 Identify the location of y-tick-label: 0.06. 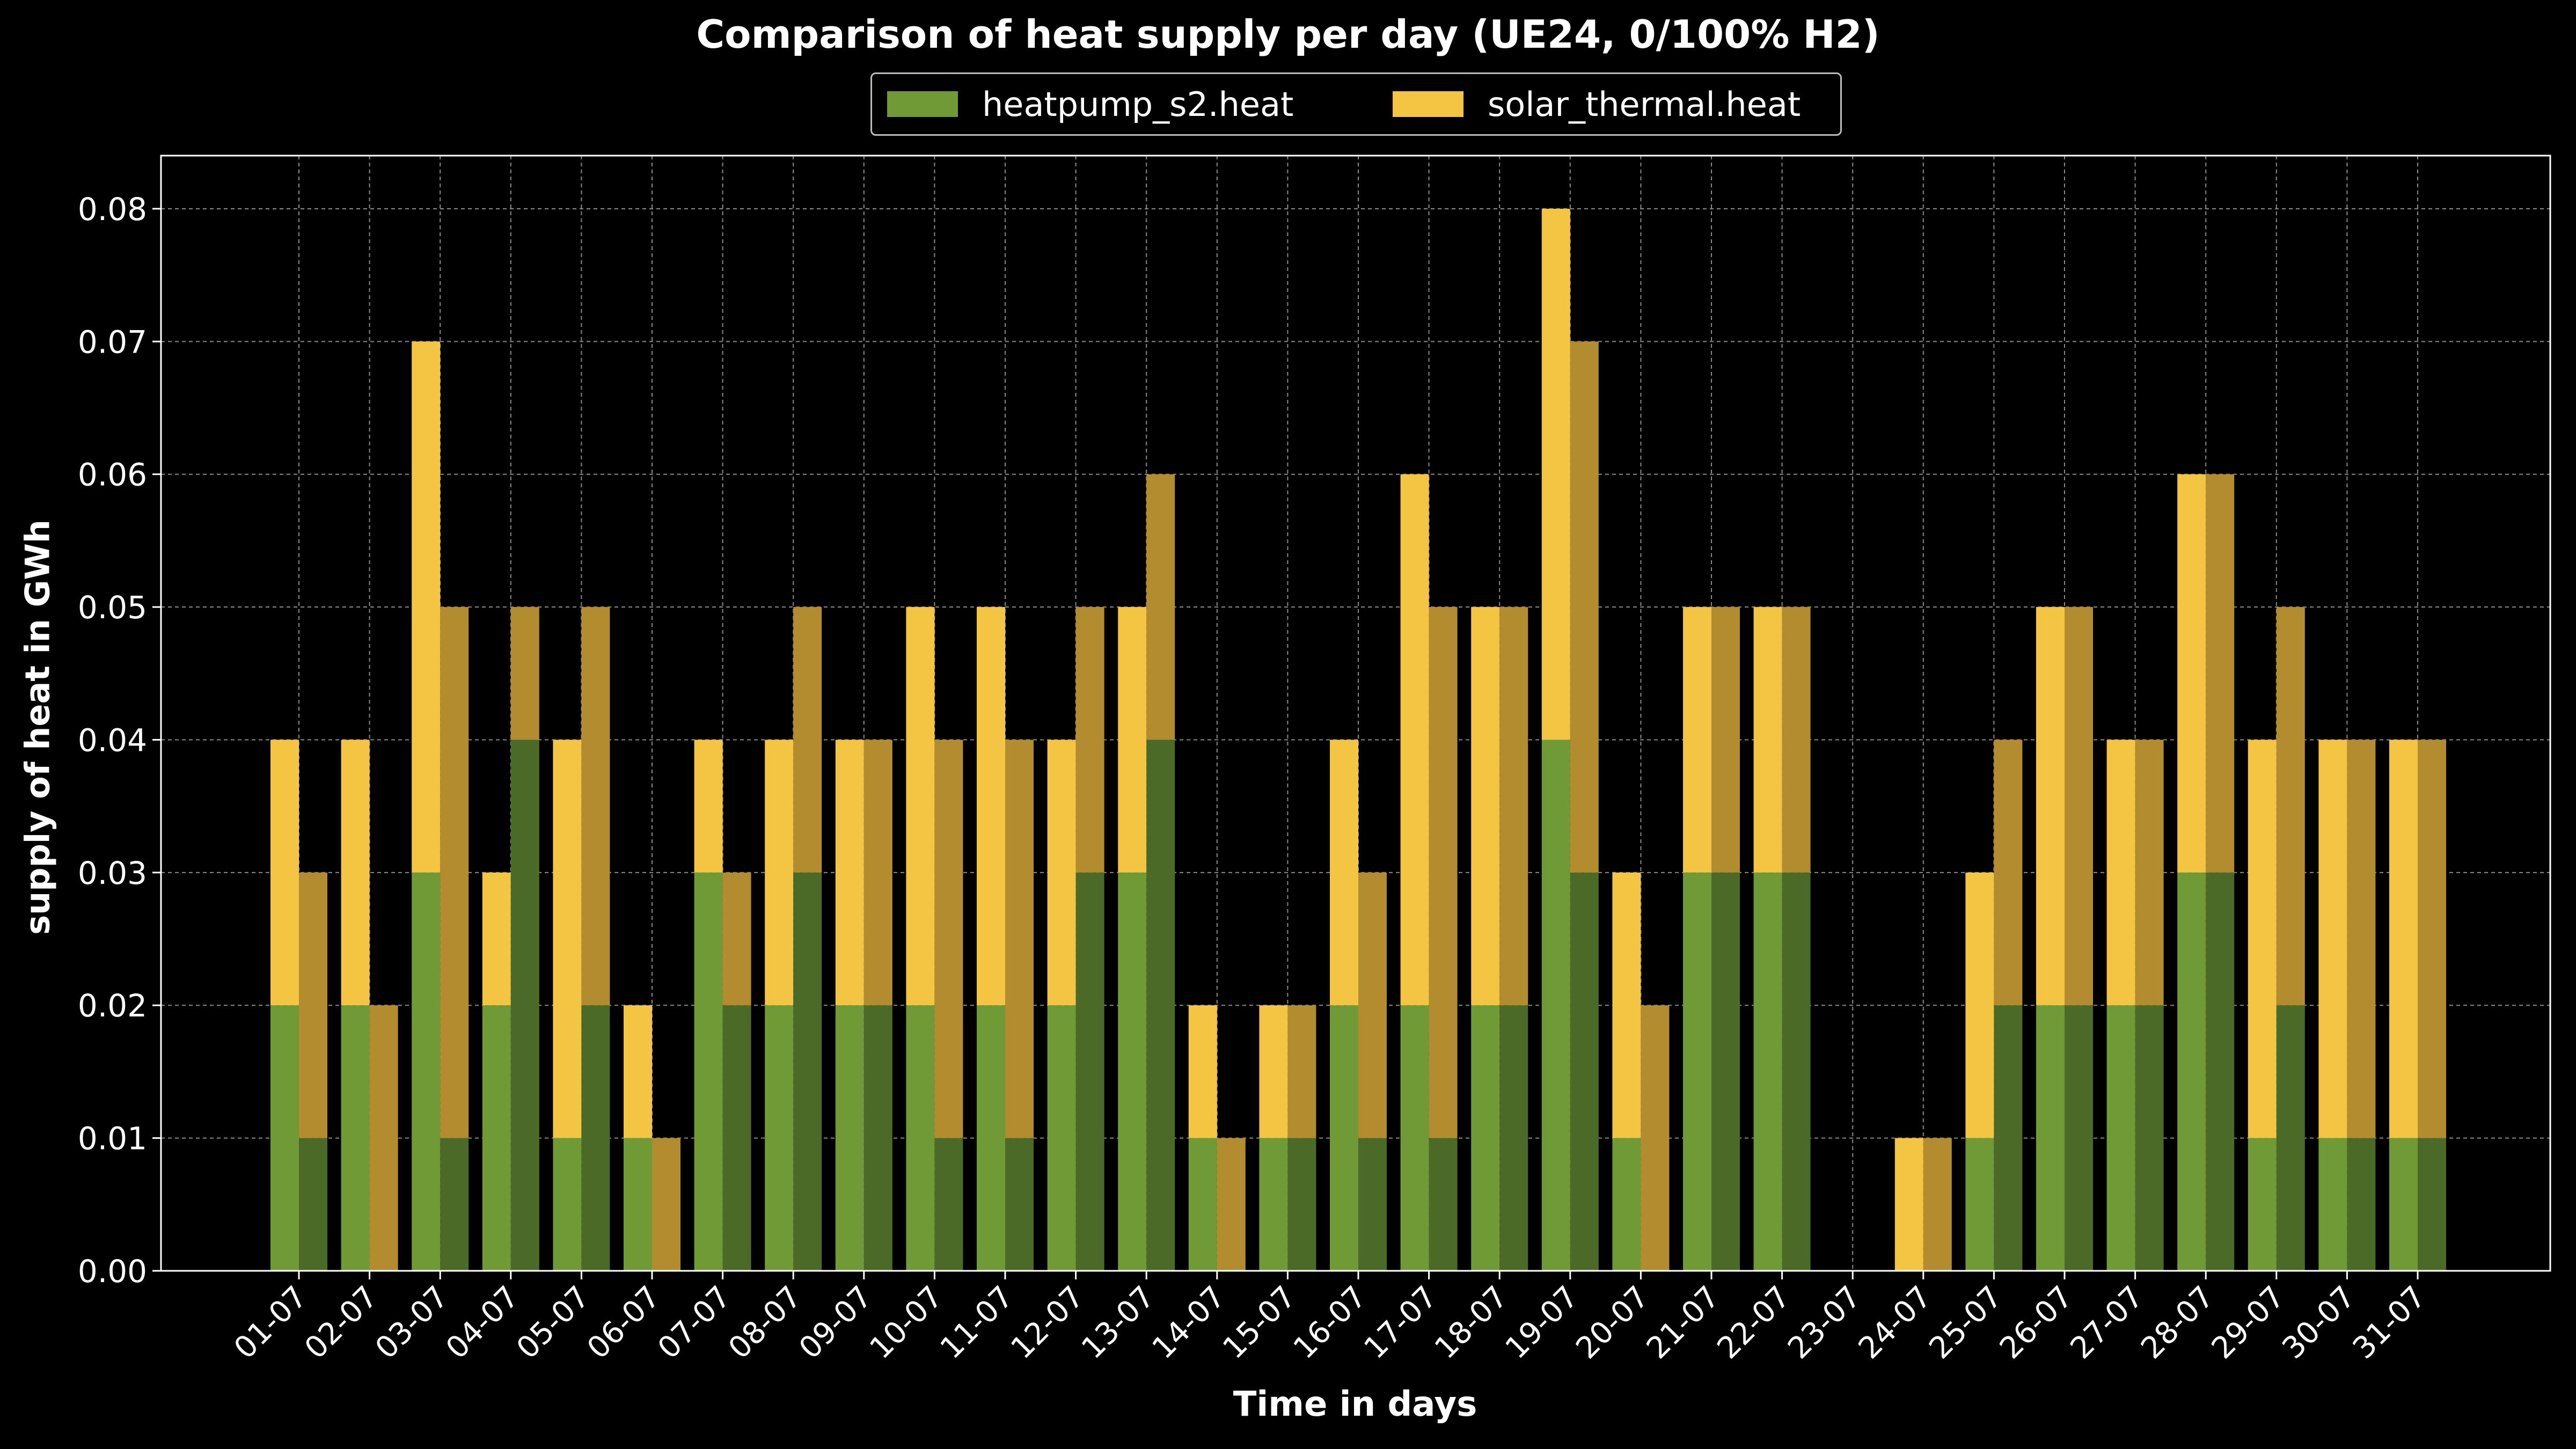
(112, 475).